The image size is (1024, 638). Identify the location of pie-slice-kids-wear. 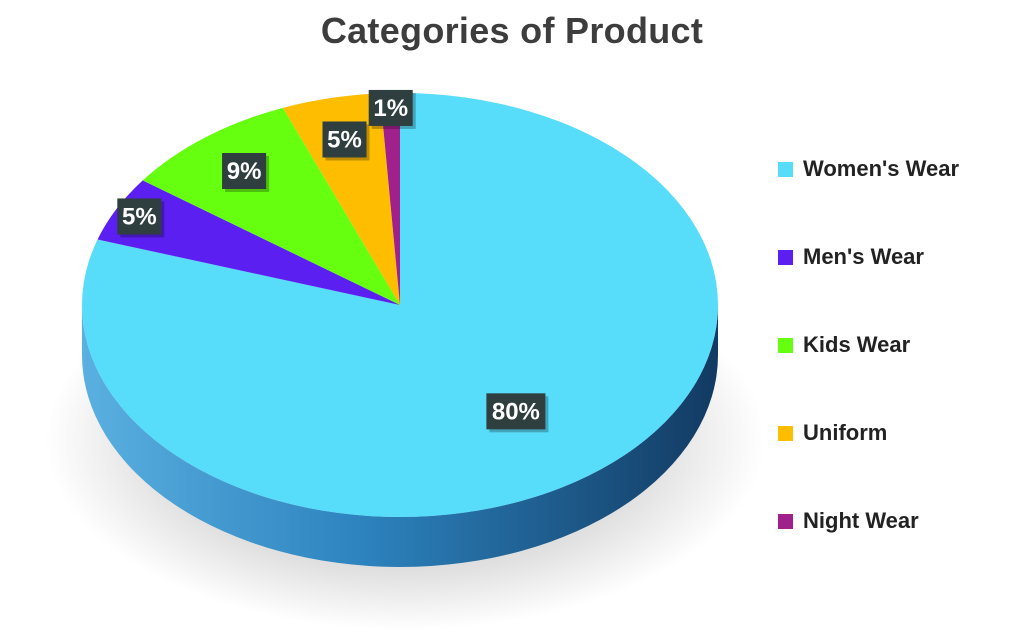
(271, 206).